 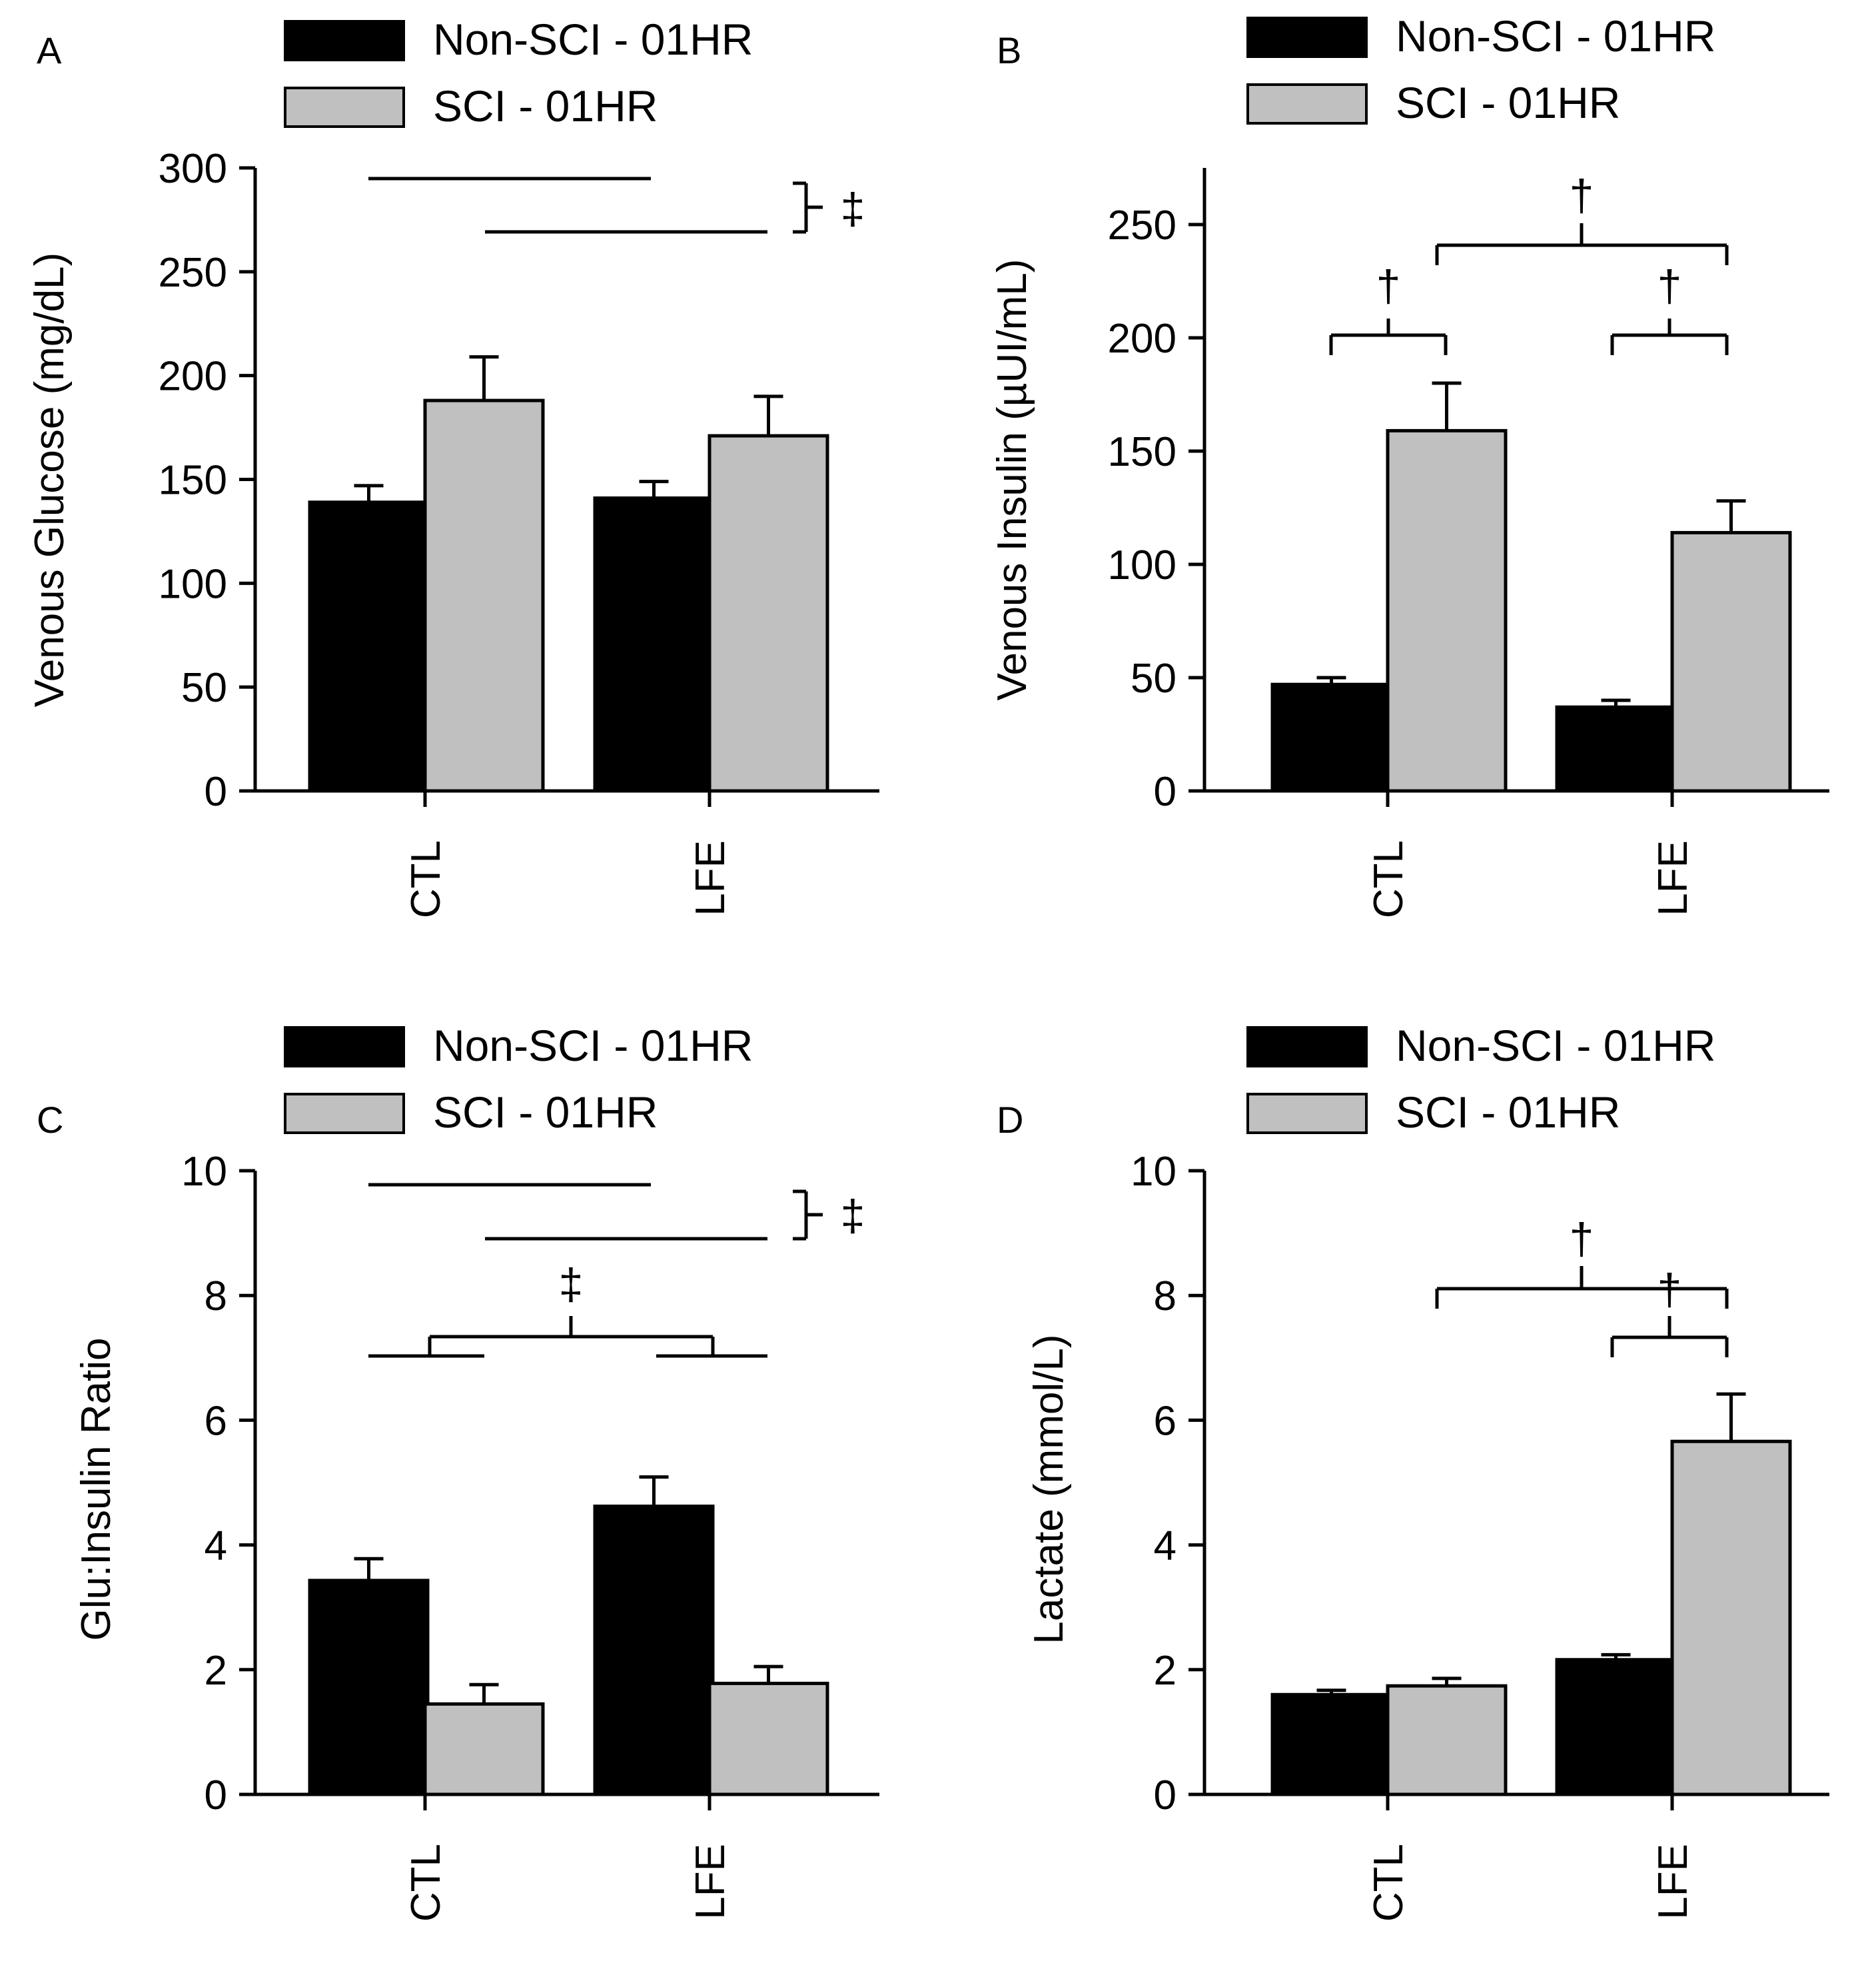 I want to click on panel-letter: A, so click(x=49, y=50).